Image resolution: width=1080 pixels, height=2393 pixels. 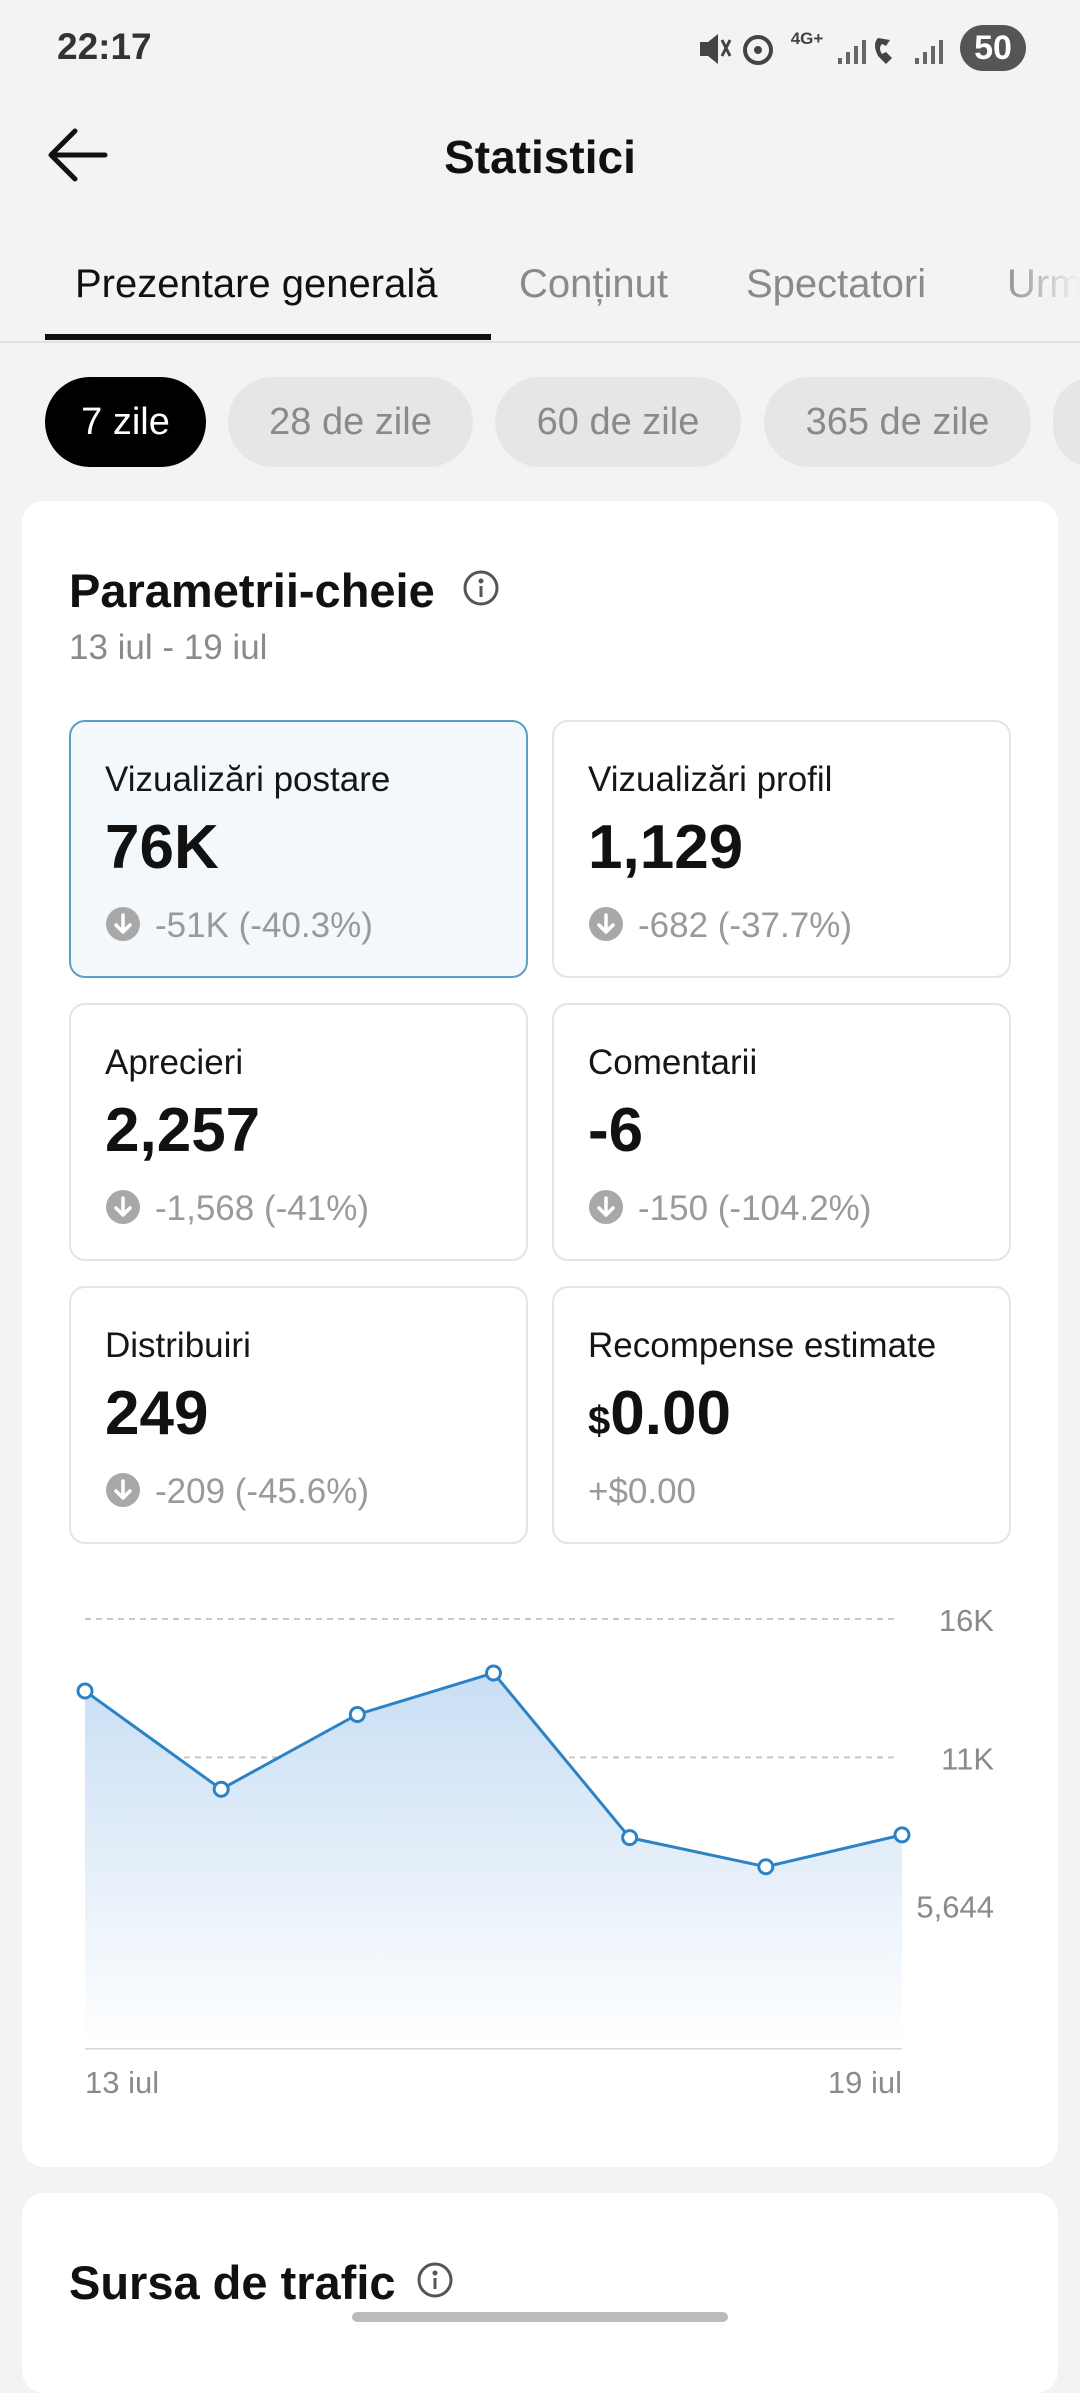 What do you see at coordinates (670, 1413) in the screenshot?
I see `value: 0.00` at bounding box center [670, 1413].